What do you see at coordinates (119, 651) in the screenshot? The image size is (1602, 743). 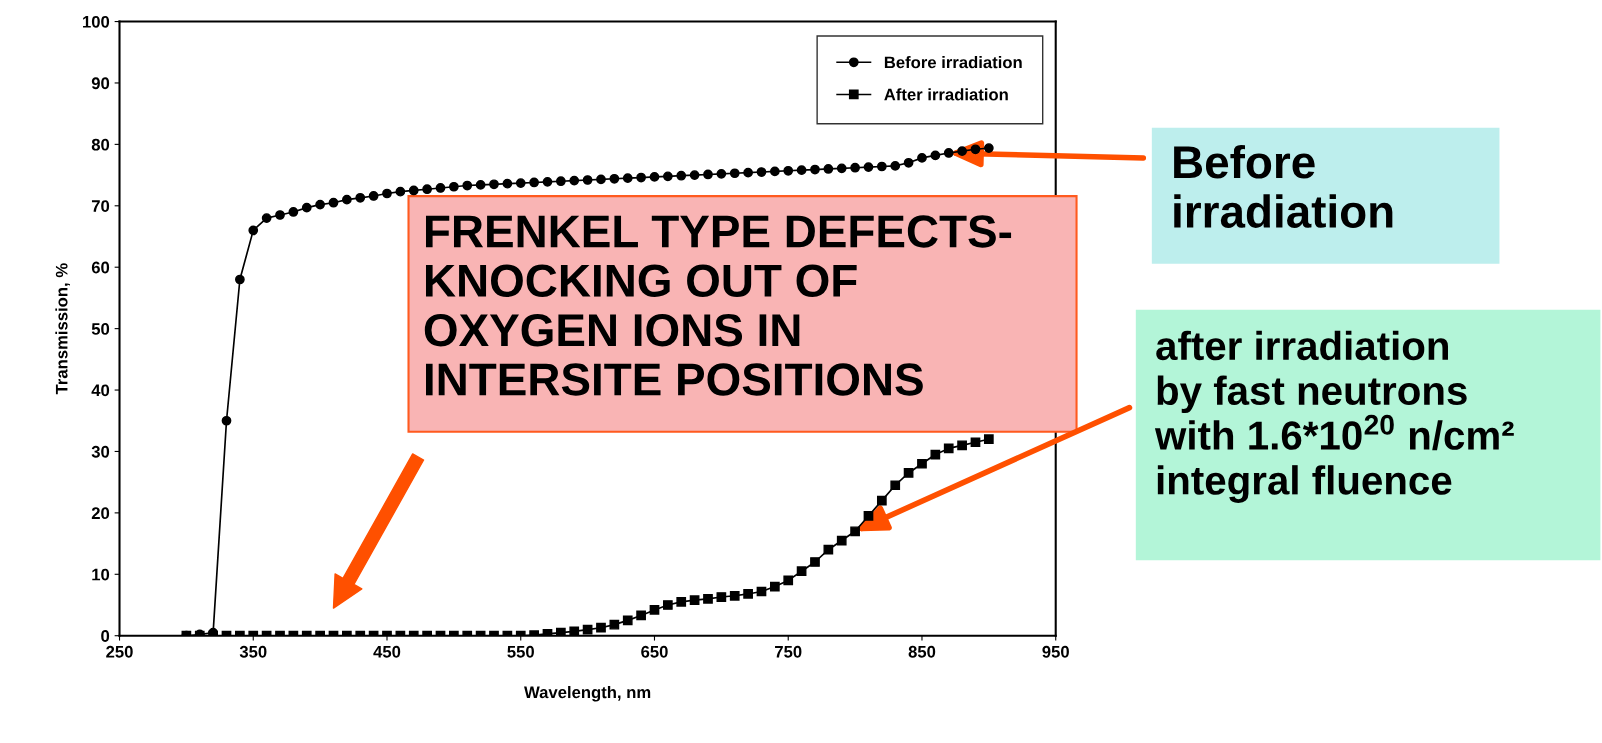 I see `x-tick-label: 250` at bounding box center [119, 651].